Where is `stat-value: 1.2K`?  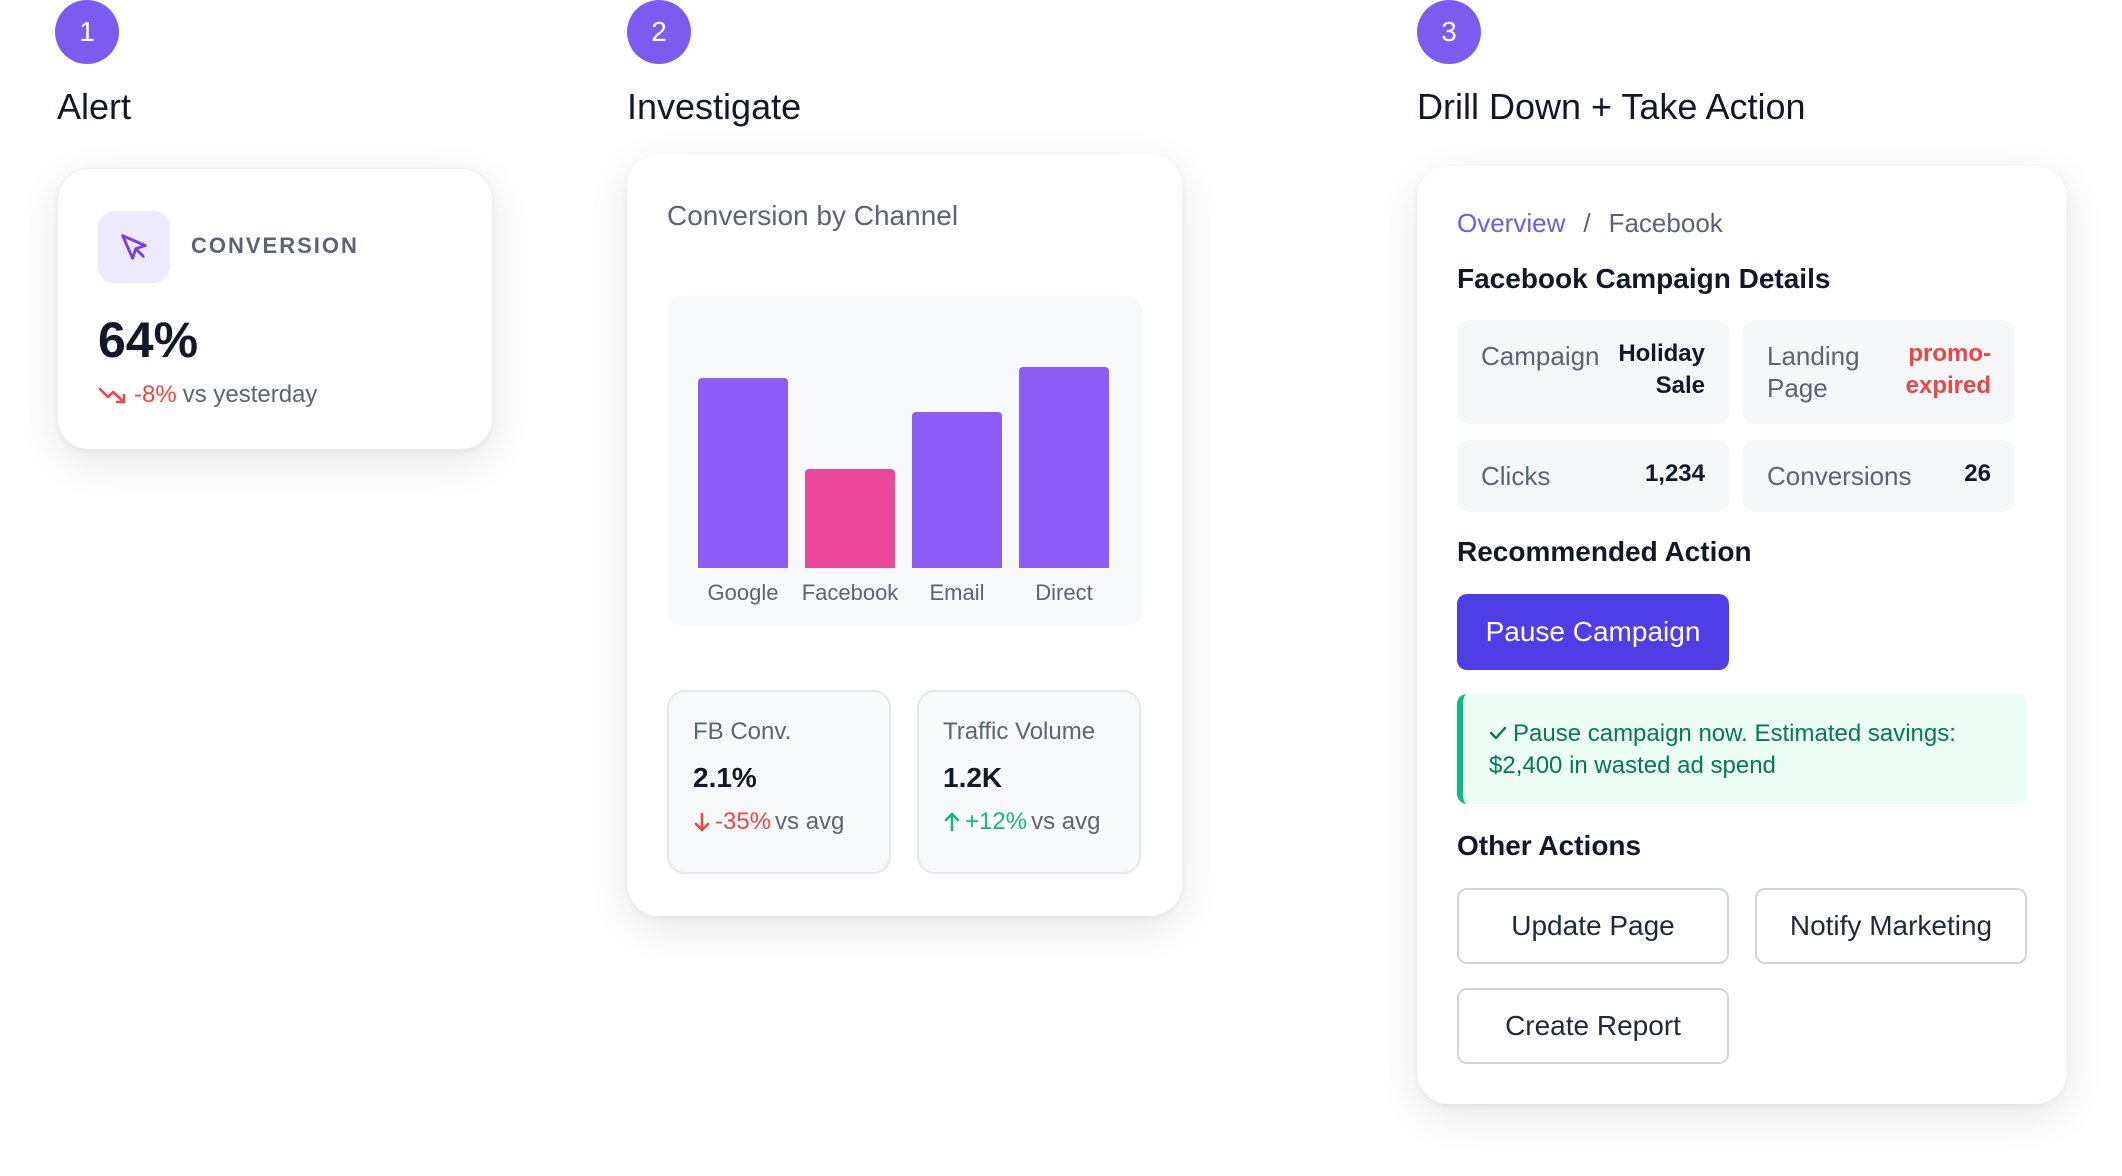 stat-value: 1.2K is located at coordinates (973, 777).